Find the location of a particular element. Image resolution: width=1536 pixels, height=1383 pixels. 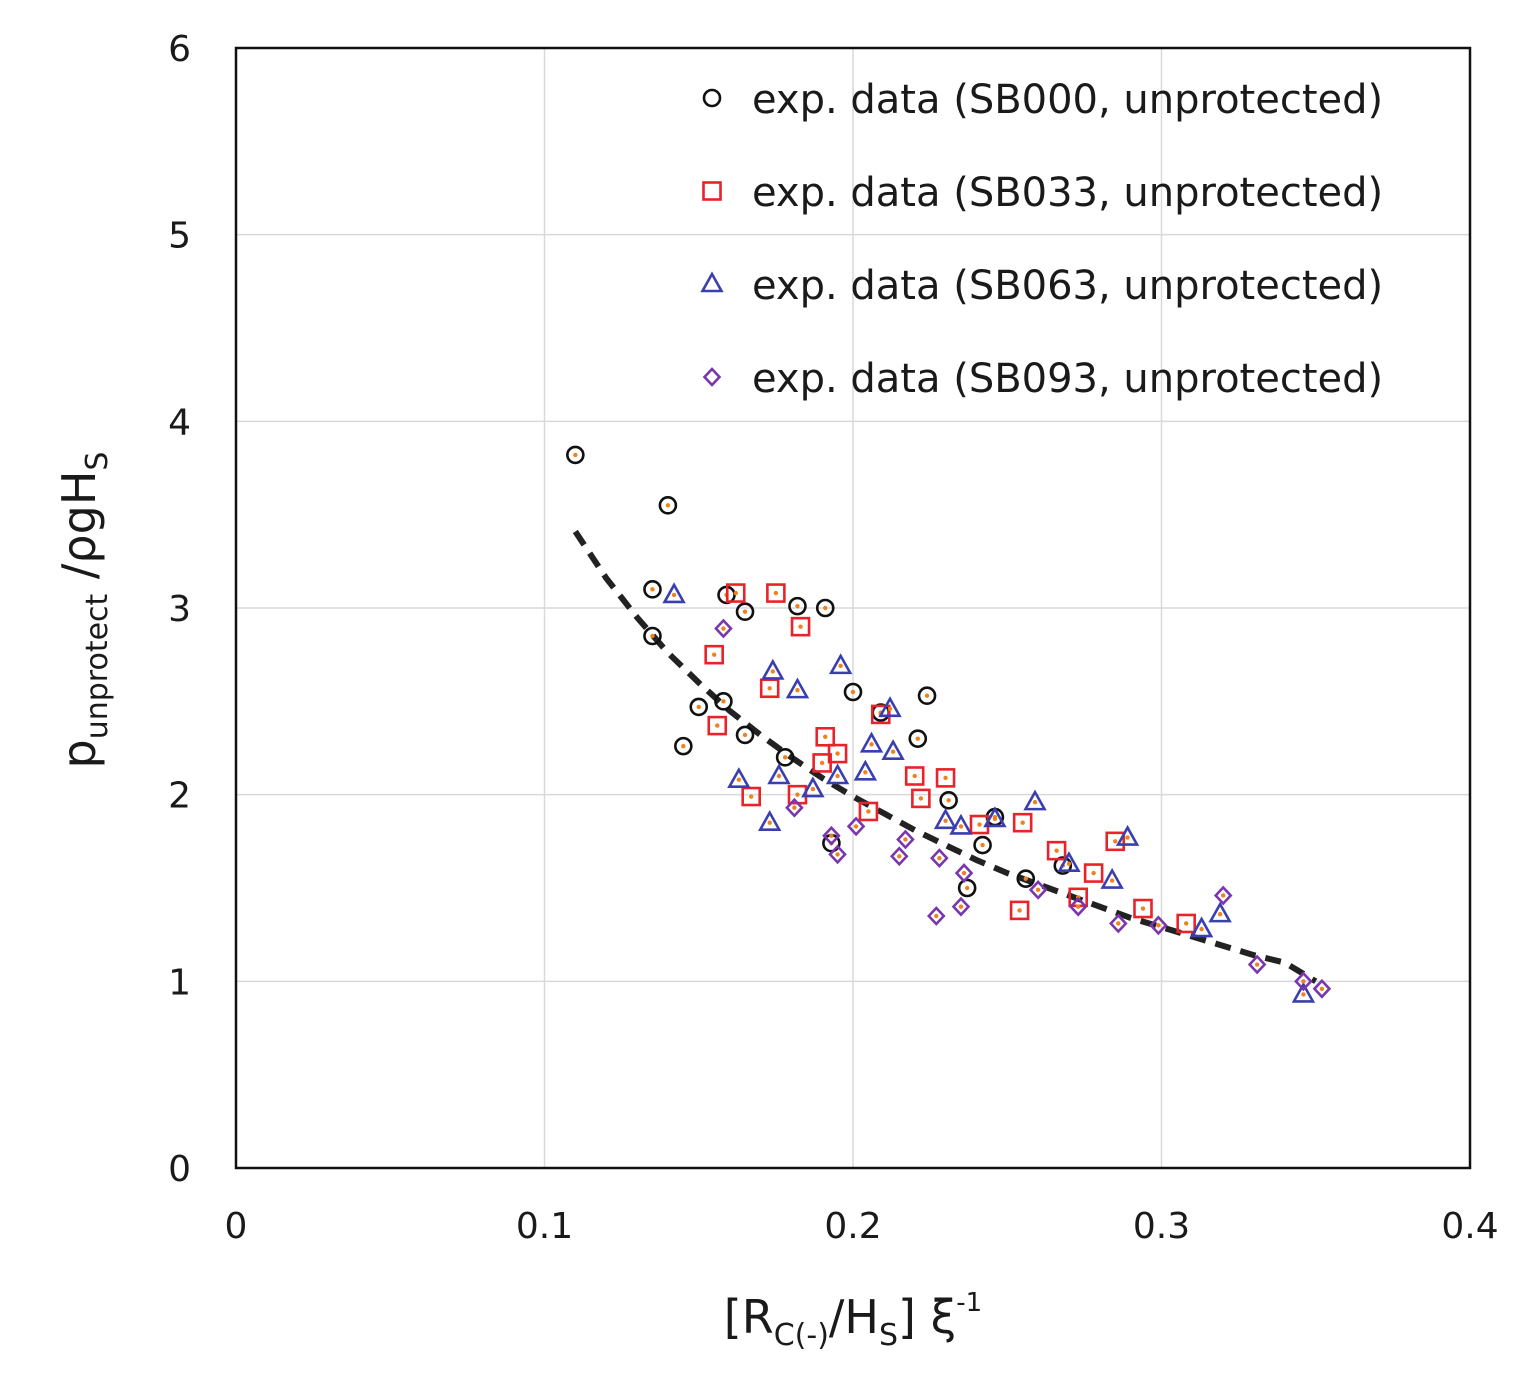

x-tick-label: 0.1 is located at coordinates (544, 1226).